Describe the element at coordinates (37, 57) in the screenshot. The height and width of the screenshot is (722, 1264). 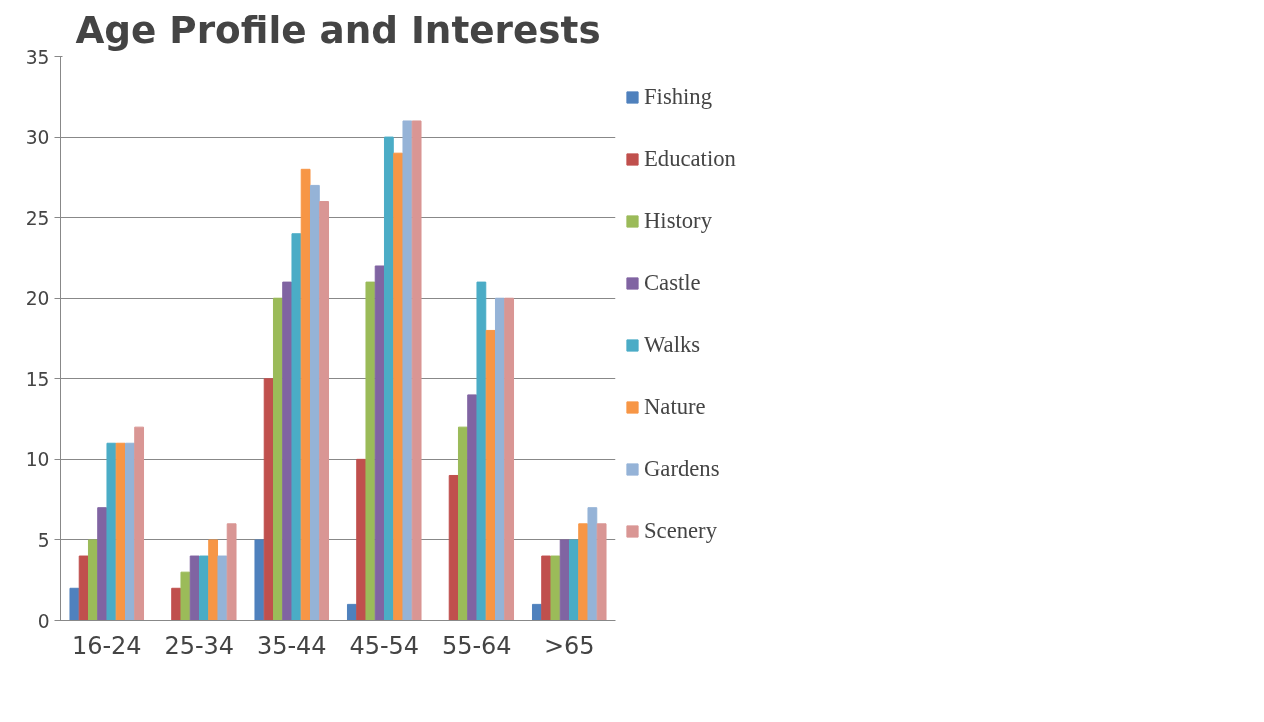
I see `y-tick-label: 35` at that location.